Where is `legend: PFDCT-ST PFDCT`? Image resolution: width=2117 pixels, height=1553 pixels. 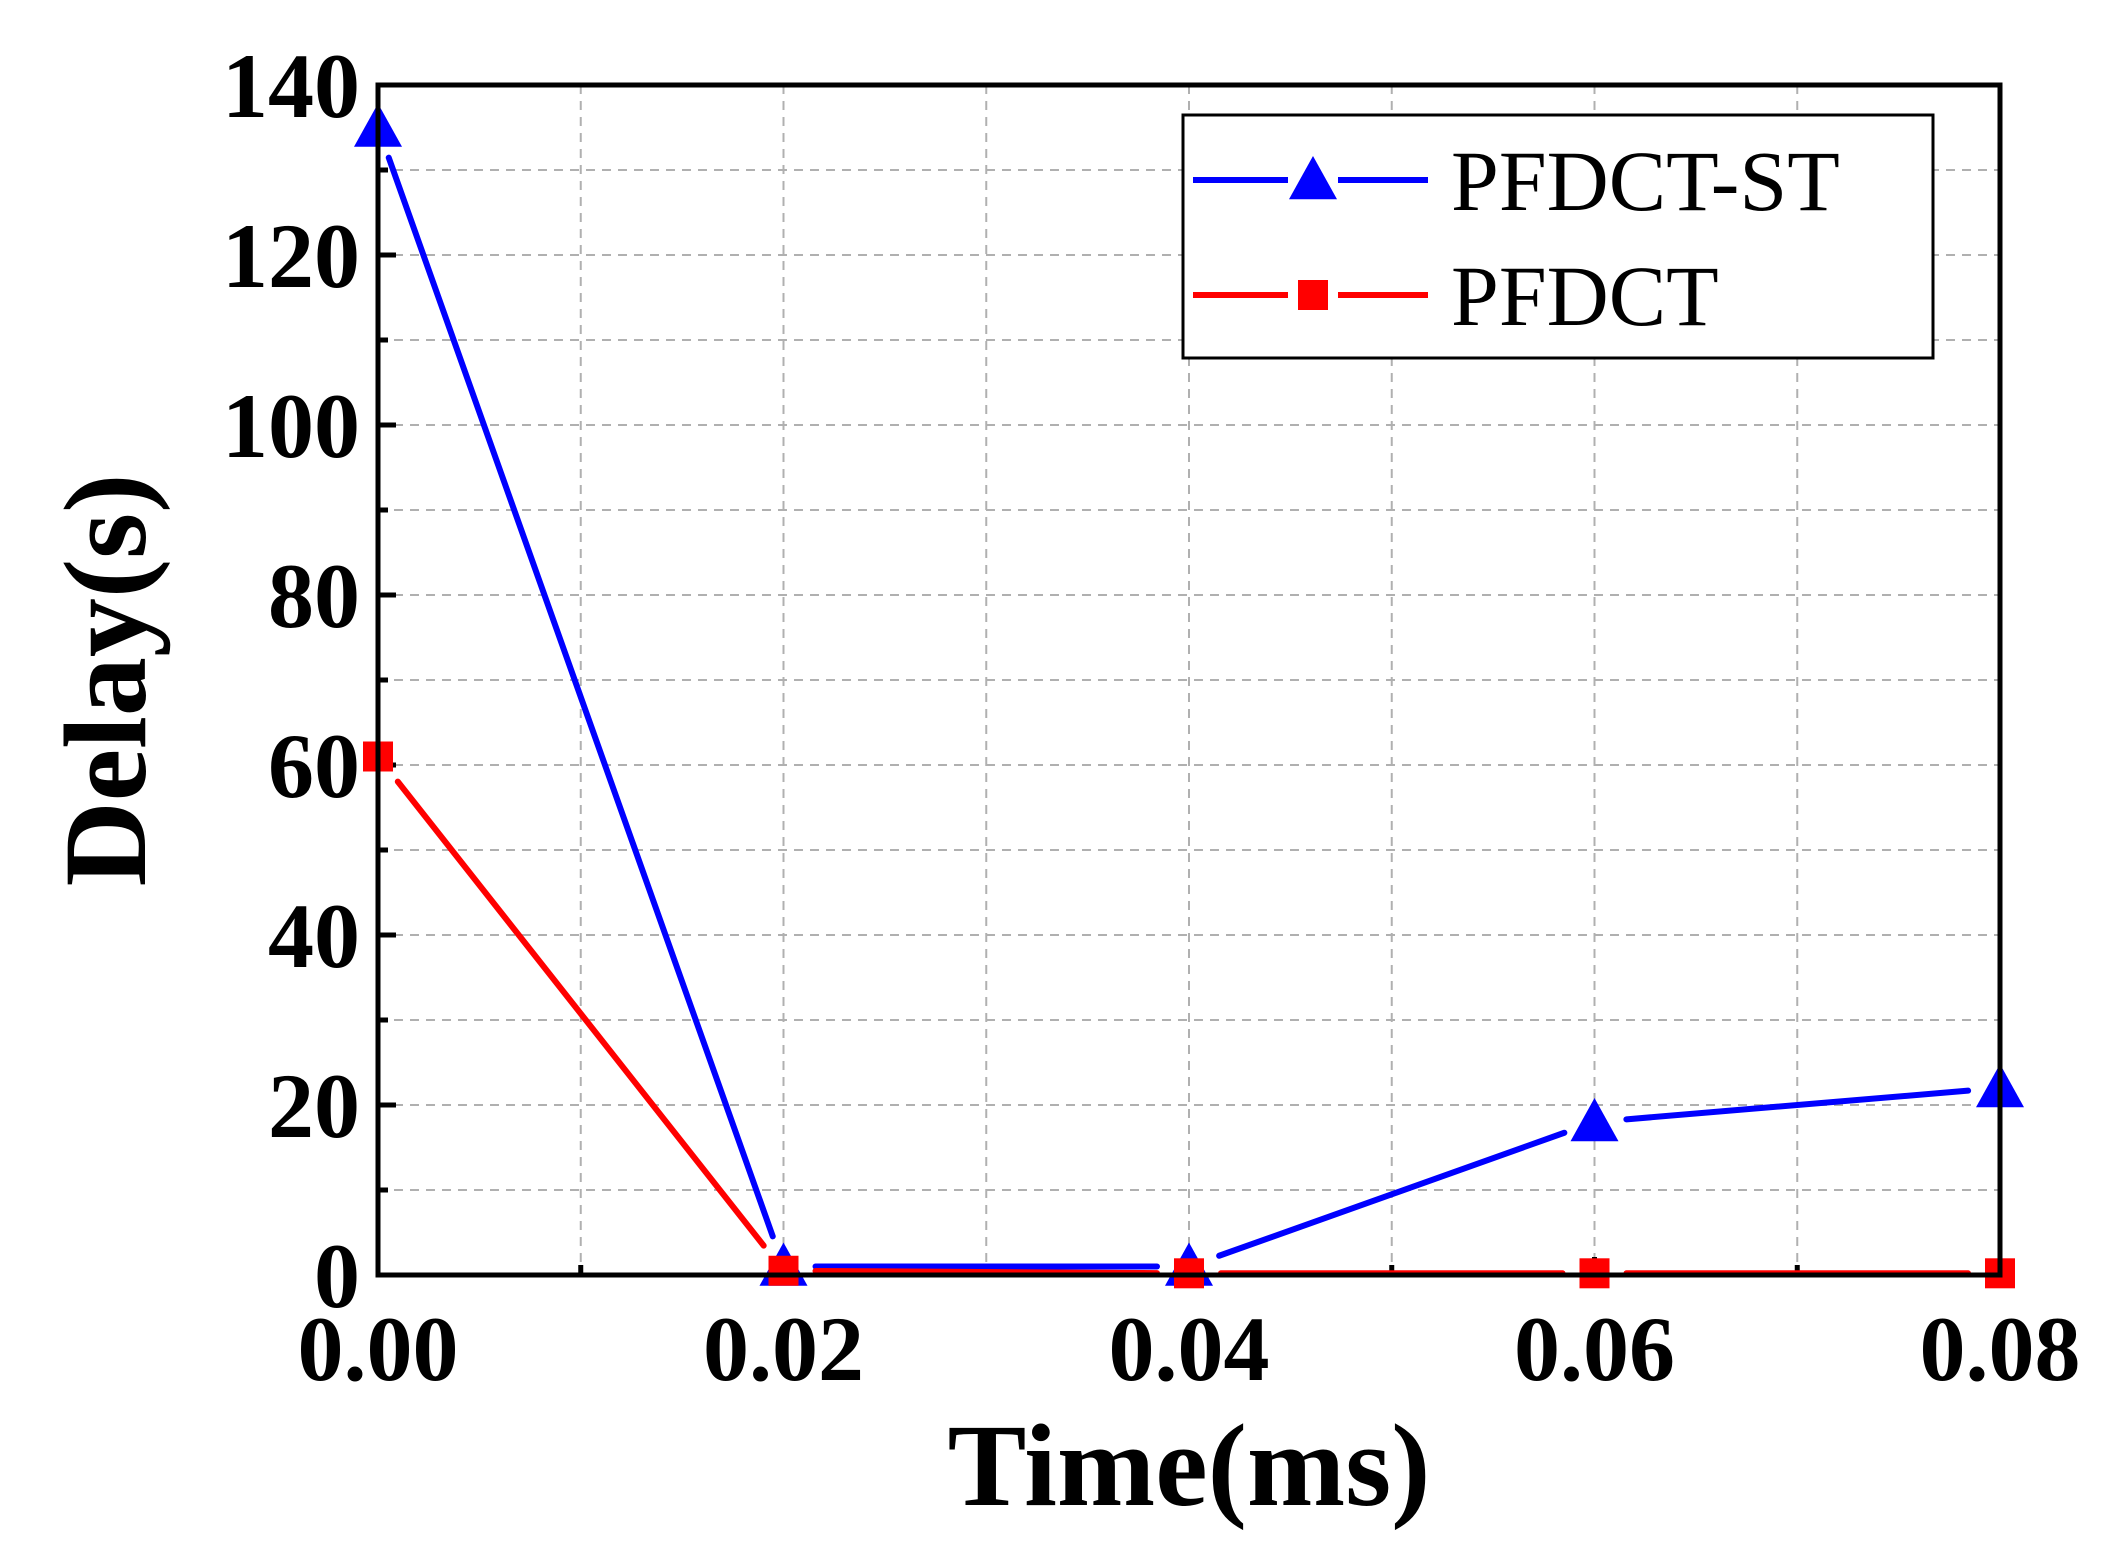 legend: PFDCT-ST PFDCT is located at coordinates (1558, 236).